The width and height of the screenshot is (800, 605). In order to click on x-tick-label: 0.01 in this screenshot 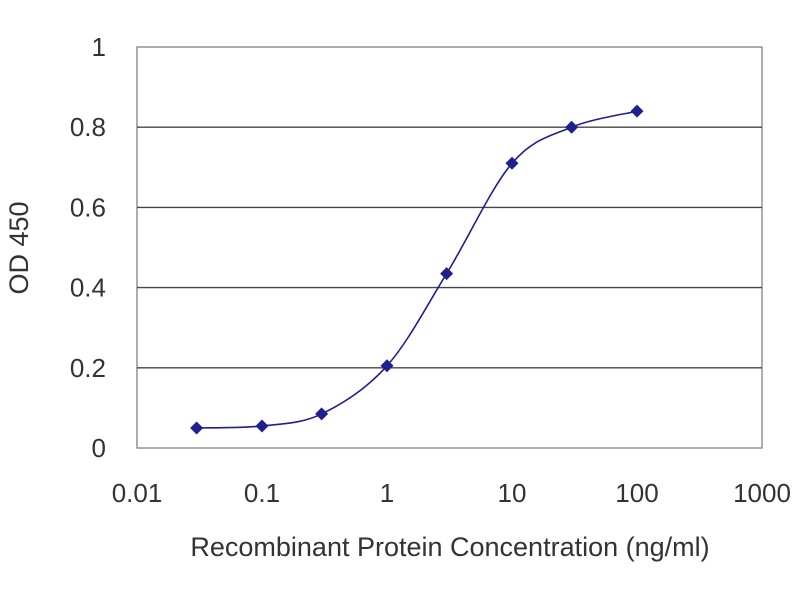, I will do `click(137, 493)`.